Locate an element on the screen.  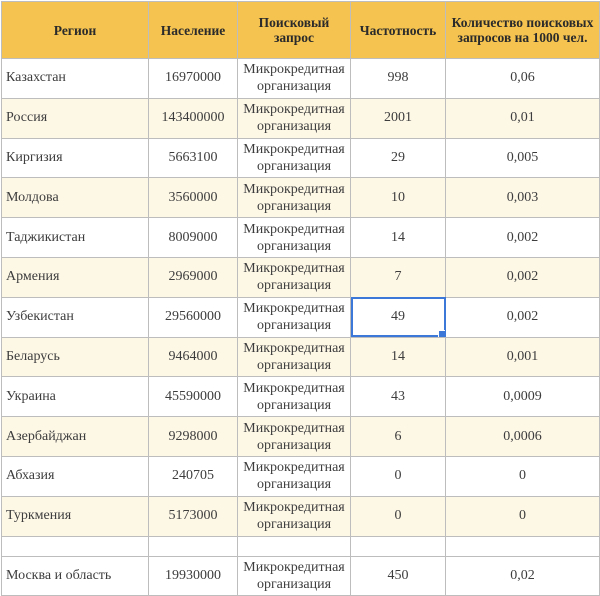
header-search-query: Поисковый запрос is located at coordinates (294, 30).